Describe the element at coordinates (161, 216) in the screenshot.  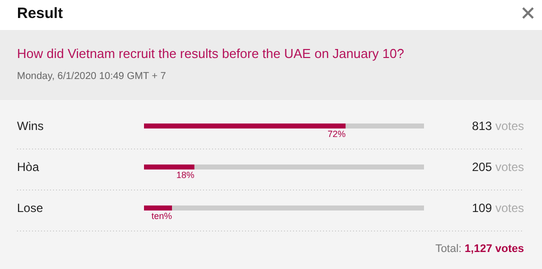
I see `data-label: ten%` at that location.